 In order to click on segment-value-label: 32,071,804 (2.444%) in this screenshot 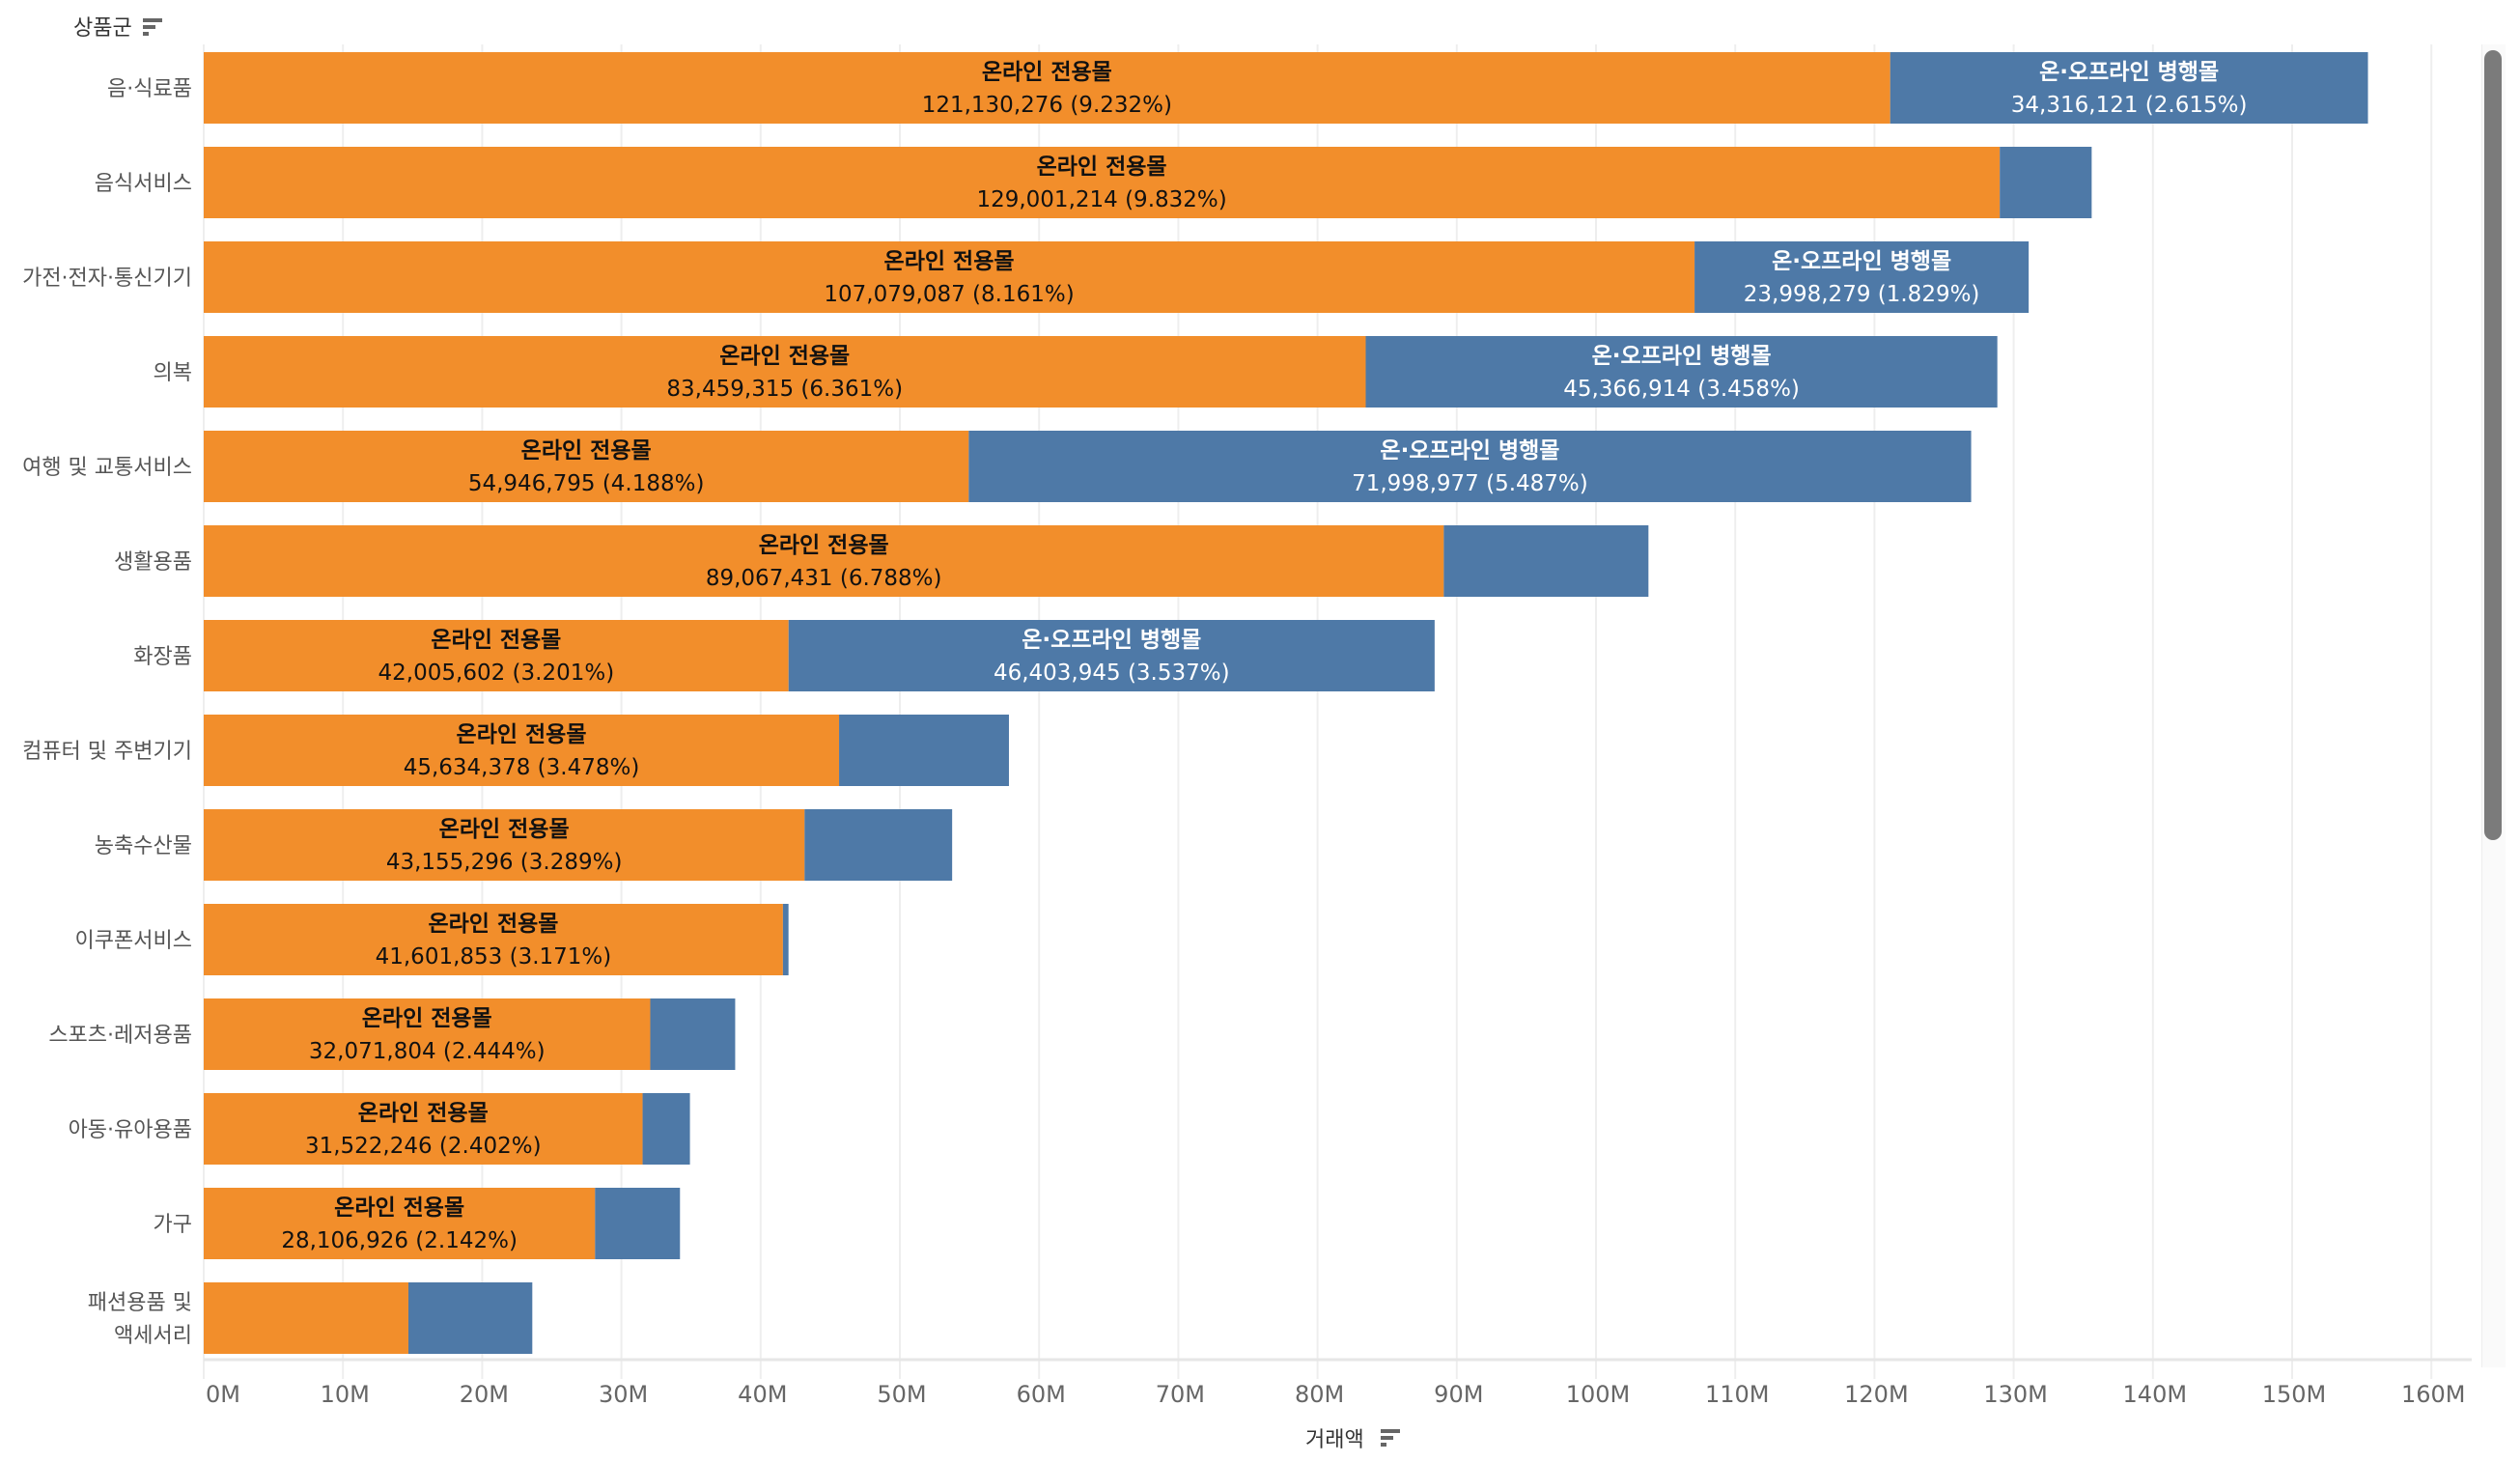, I will do `click(428, 1051)`.